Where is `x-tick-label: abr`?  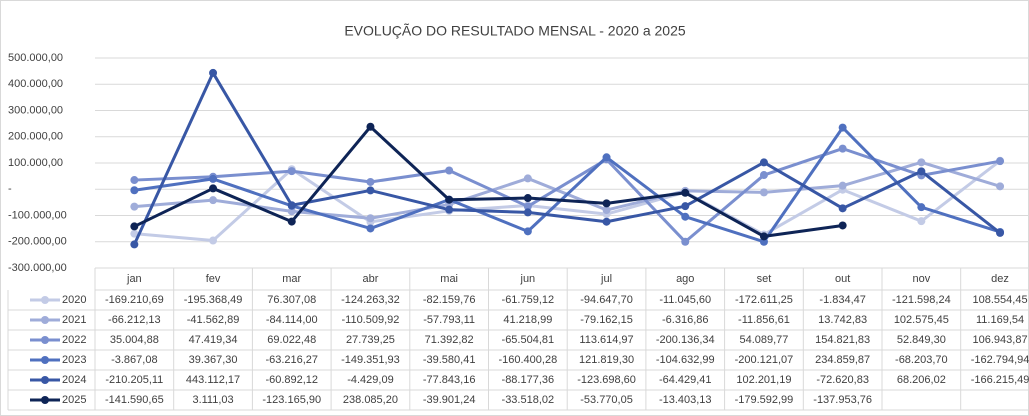
x-tick-label: abr is located at coordinates (370, 279).